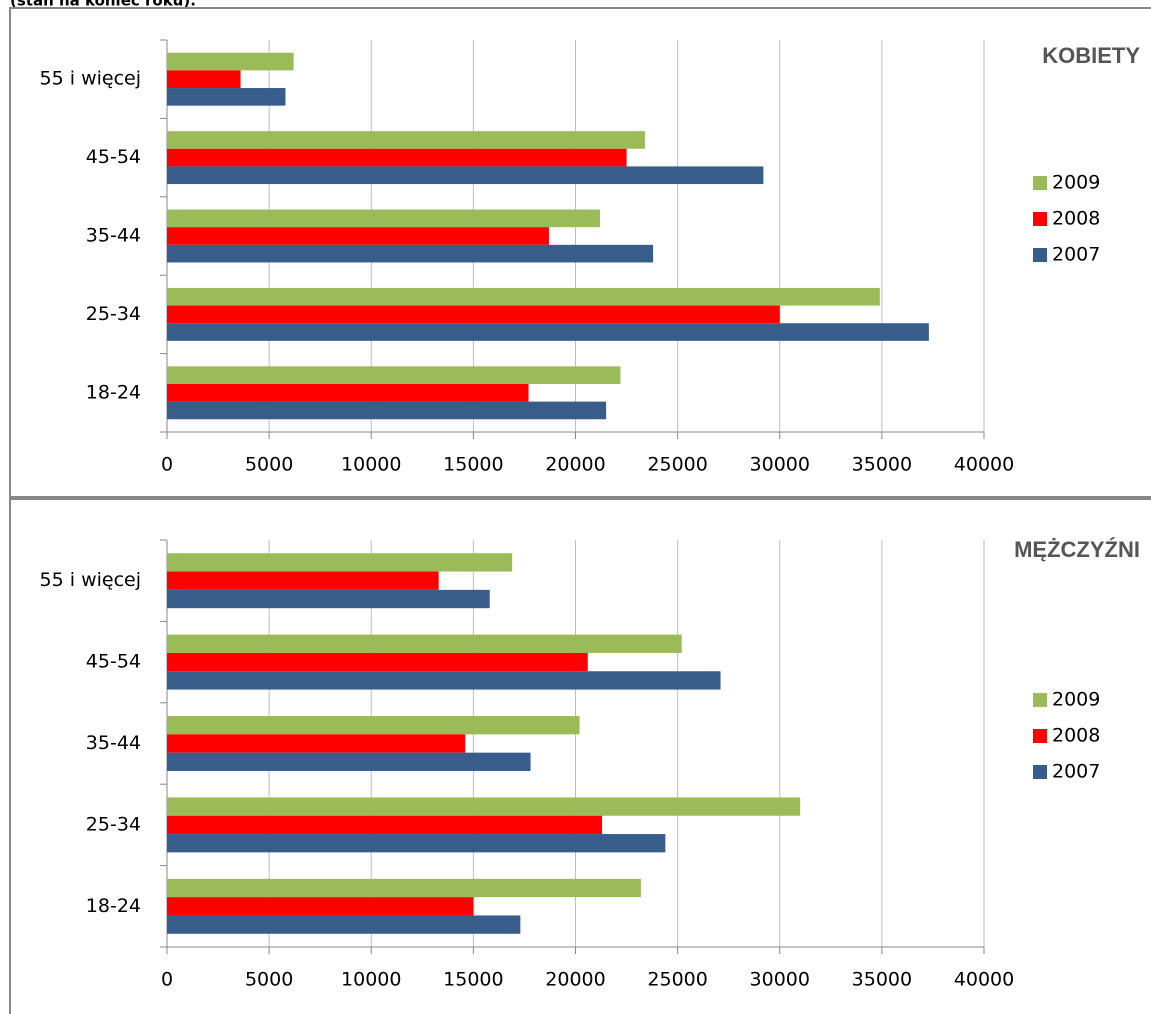 This screenshot has width=1151, height=1014. What do you see at coordinates (1077, 549) in the screenshot?
I see `panel-title: MĘŻCZYŹNI` at bounding box center [1077, 549].